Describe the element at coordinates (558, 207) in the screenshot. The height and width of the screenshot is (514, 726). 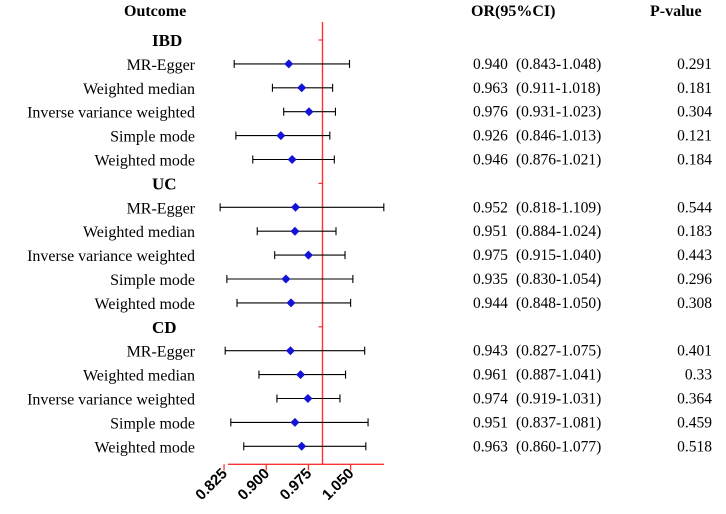
I see `ci-value: (0.818-1.109)` at that location.